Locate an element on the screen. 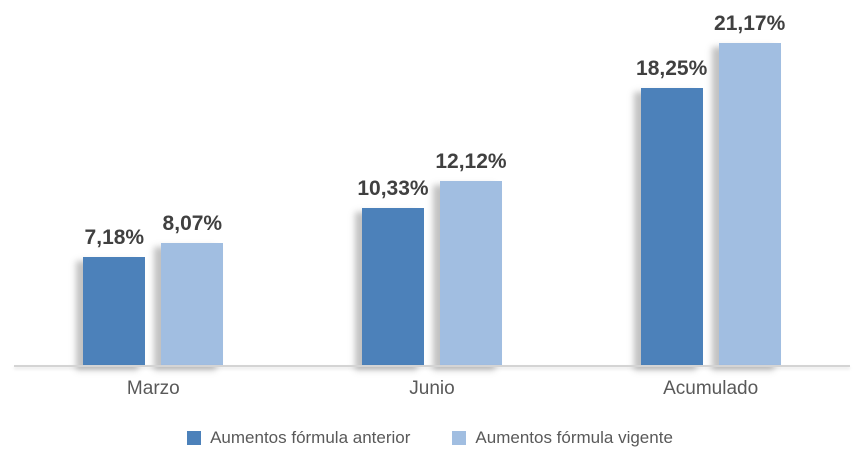  bar-wrap: 8,07% is located at coordinates (192, 289).